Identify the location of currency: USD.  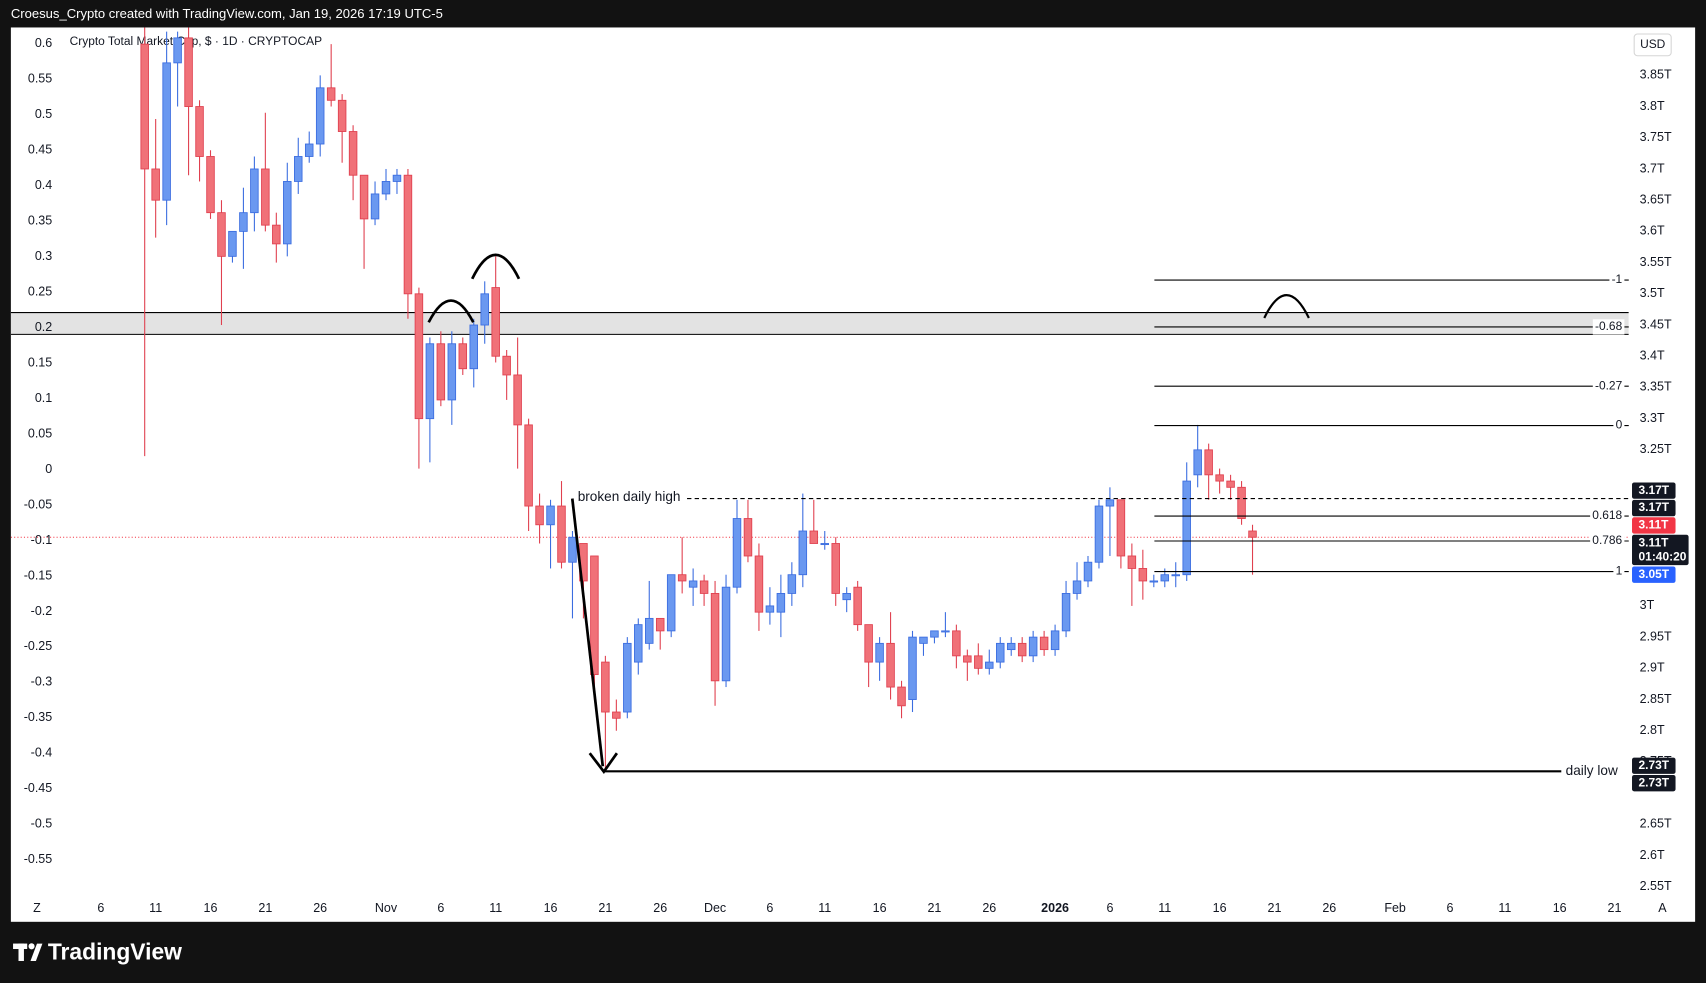
(1653, 44).